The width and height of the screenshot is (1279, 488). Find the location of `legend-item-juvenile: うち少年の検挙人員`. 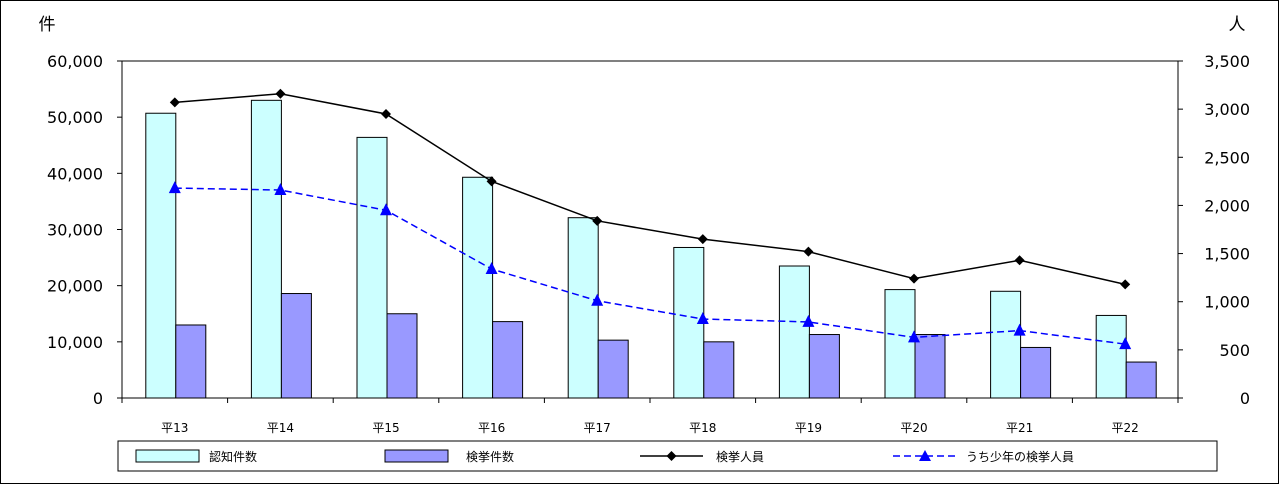

legend-item-juvenile: うち少年の検挙人員 is located at coordinates (983, 457).